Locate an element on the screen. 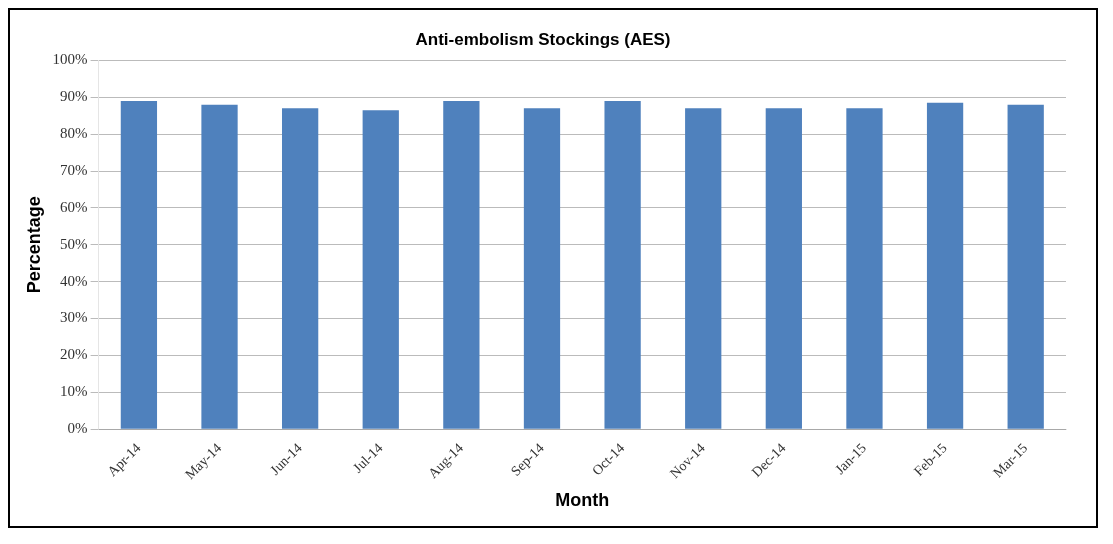 This screenshot has width=1113, height=544. y-tick-label: 80% is located at coordinates (74, 133).